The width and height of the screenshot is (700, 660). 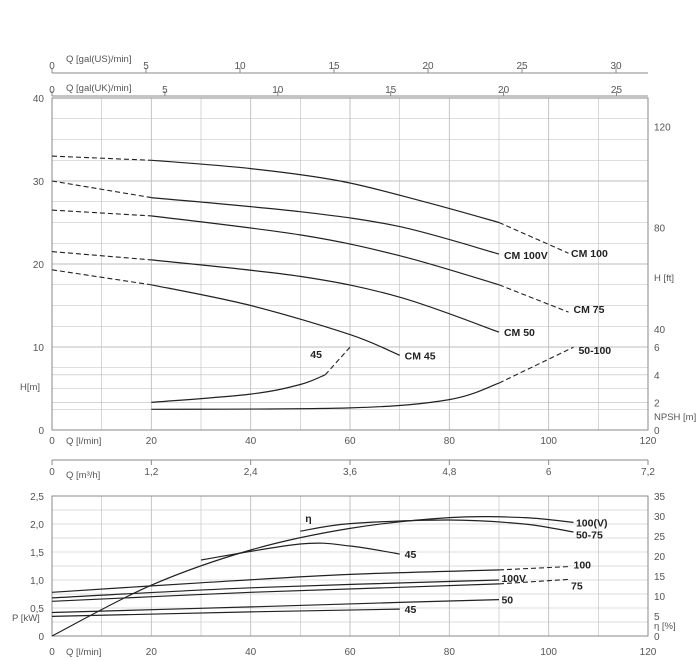 I want to click on head-y-tick-label: 10, so click(x=39, y=348).